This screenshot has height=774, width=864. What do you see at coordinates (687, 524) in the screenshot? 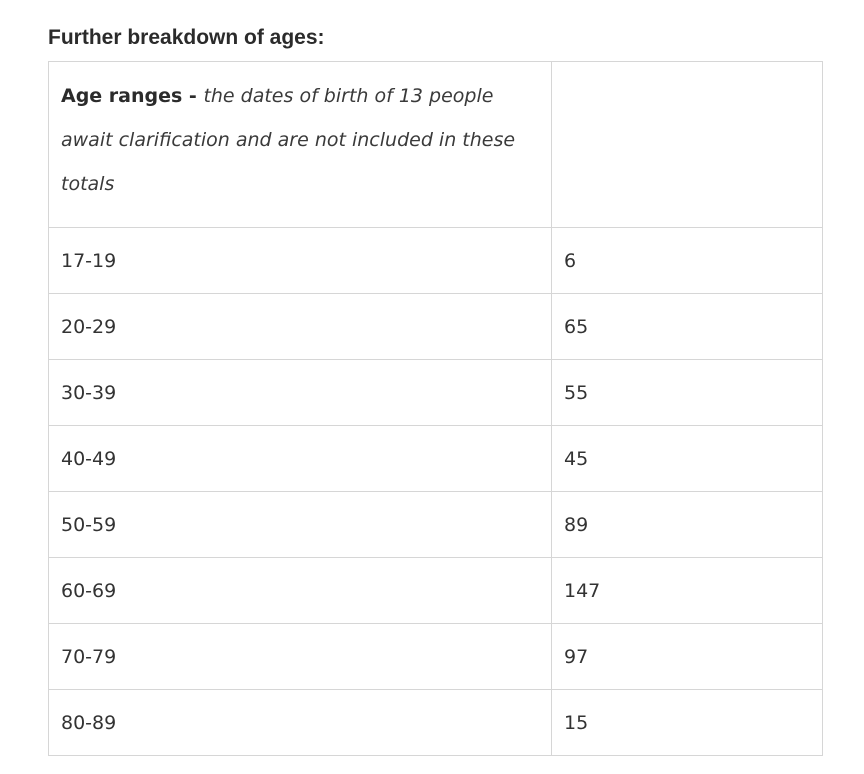
I see `count-cell: 89` at bounding box center [687, 524].